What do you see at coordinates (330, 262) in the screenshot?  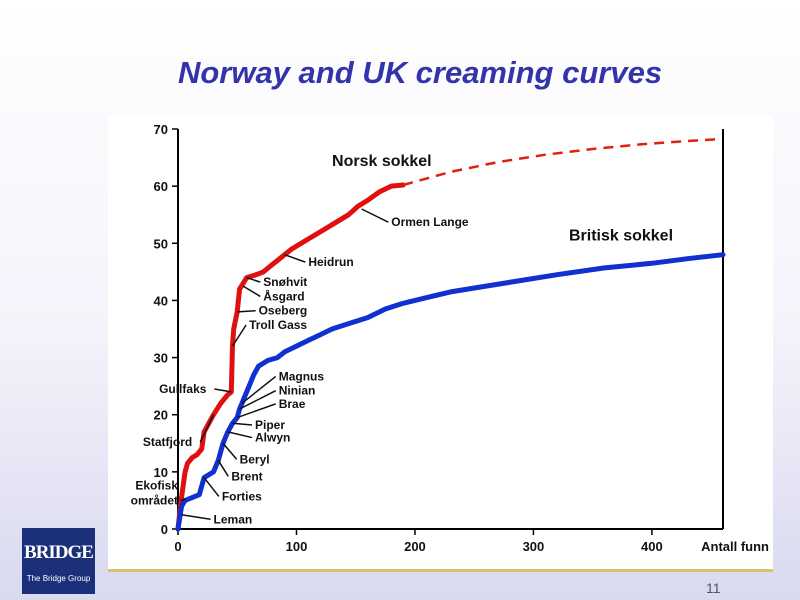 I see `annotation-label: Heidrun` at bounding box center [330, 262].